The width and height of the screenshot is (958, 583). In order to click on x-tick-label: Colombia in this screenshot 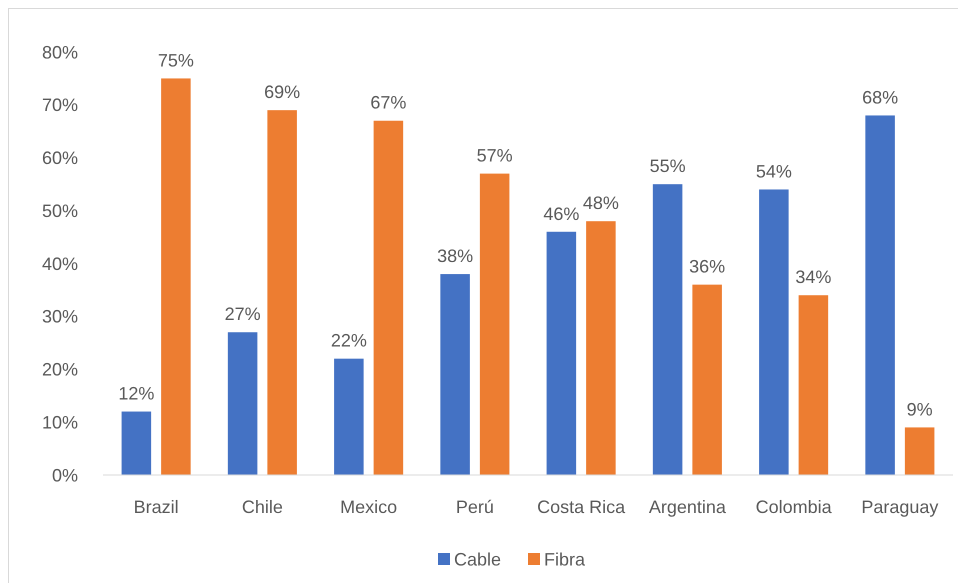, I will do `click(794, 507)`.